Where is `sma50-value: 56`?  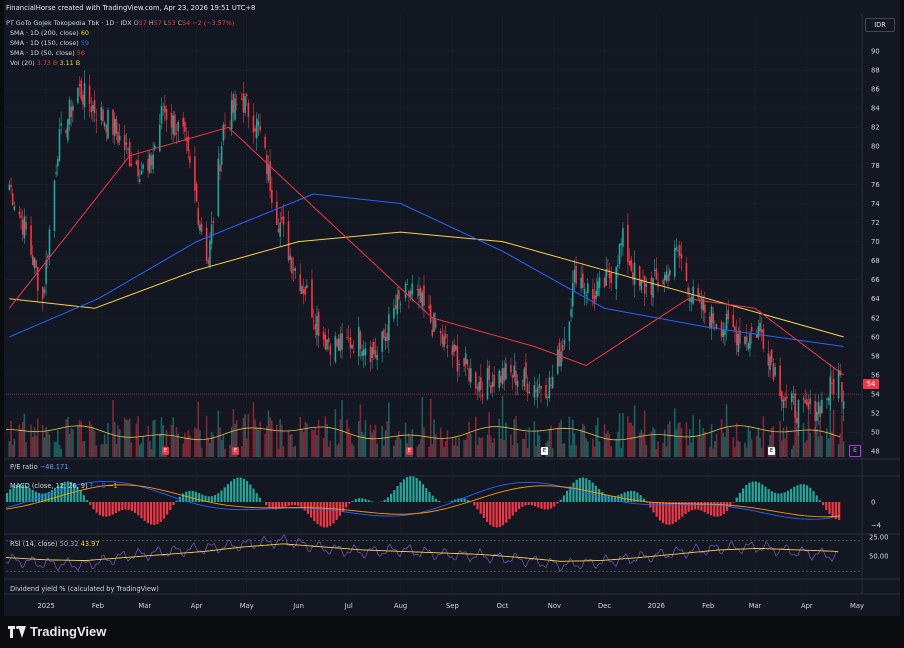
sma50-value: 56 is located at coordinates (80, 53).